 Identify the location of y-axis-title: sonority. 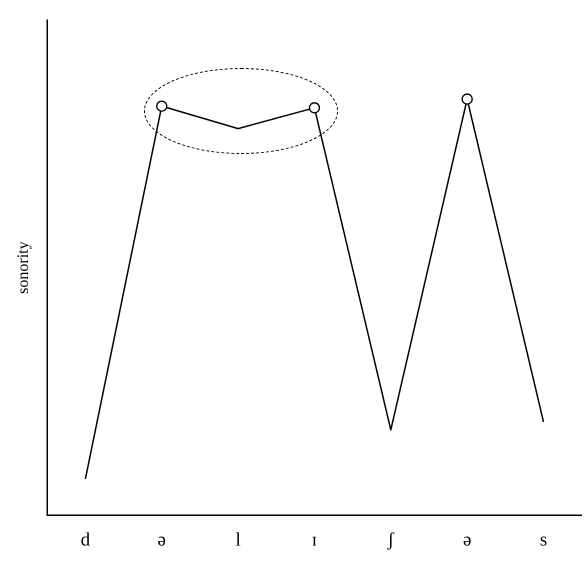
(23, 267).